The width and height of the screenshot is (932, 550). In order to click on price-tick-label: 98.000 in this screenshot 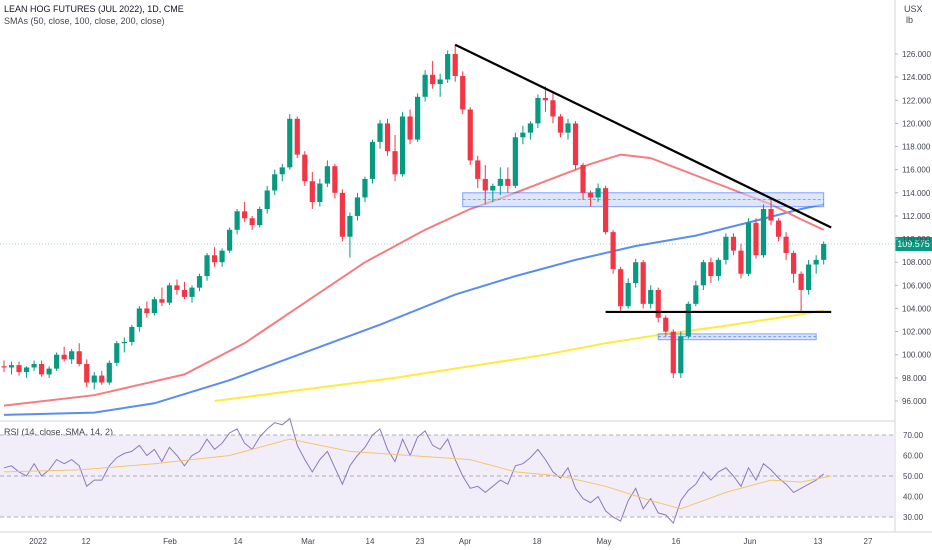, I will do `click(914, 378)`.